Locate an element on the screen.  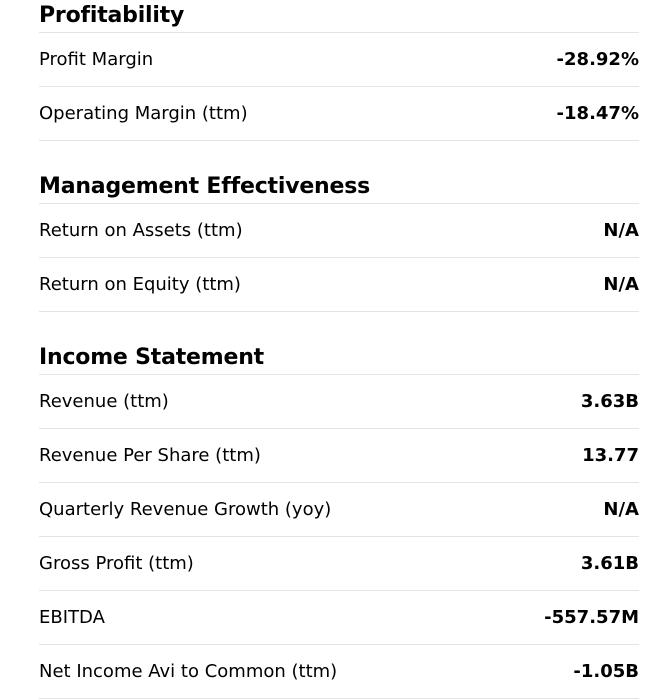
table-row: Revenue (ttm) 3.63B is located at coordinates (339, 402).